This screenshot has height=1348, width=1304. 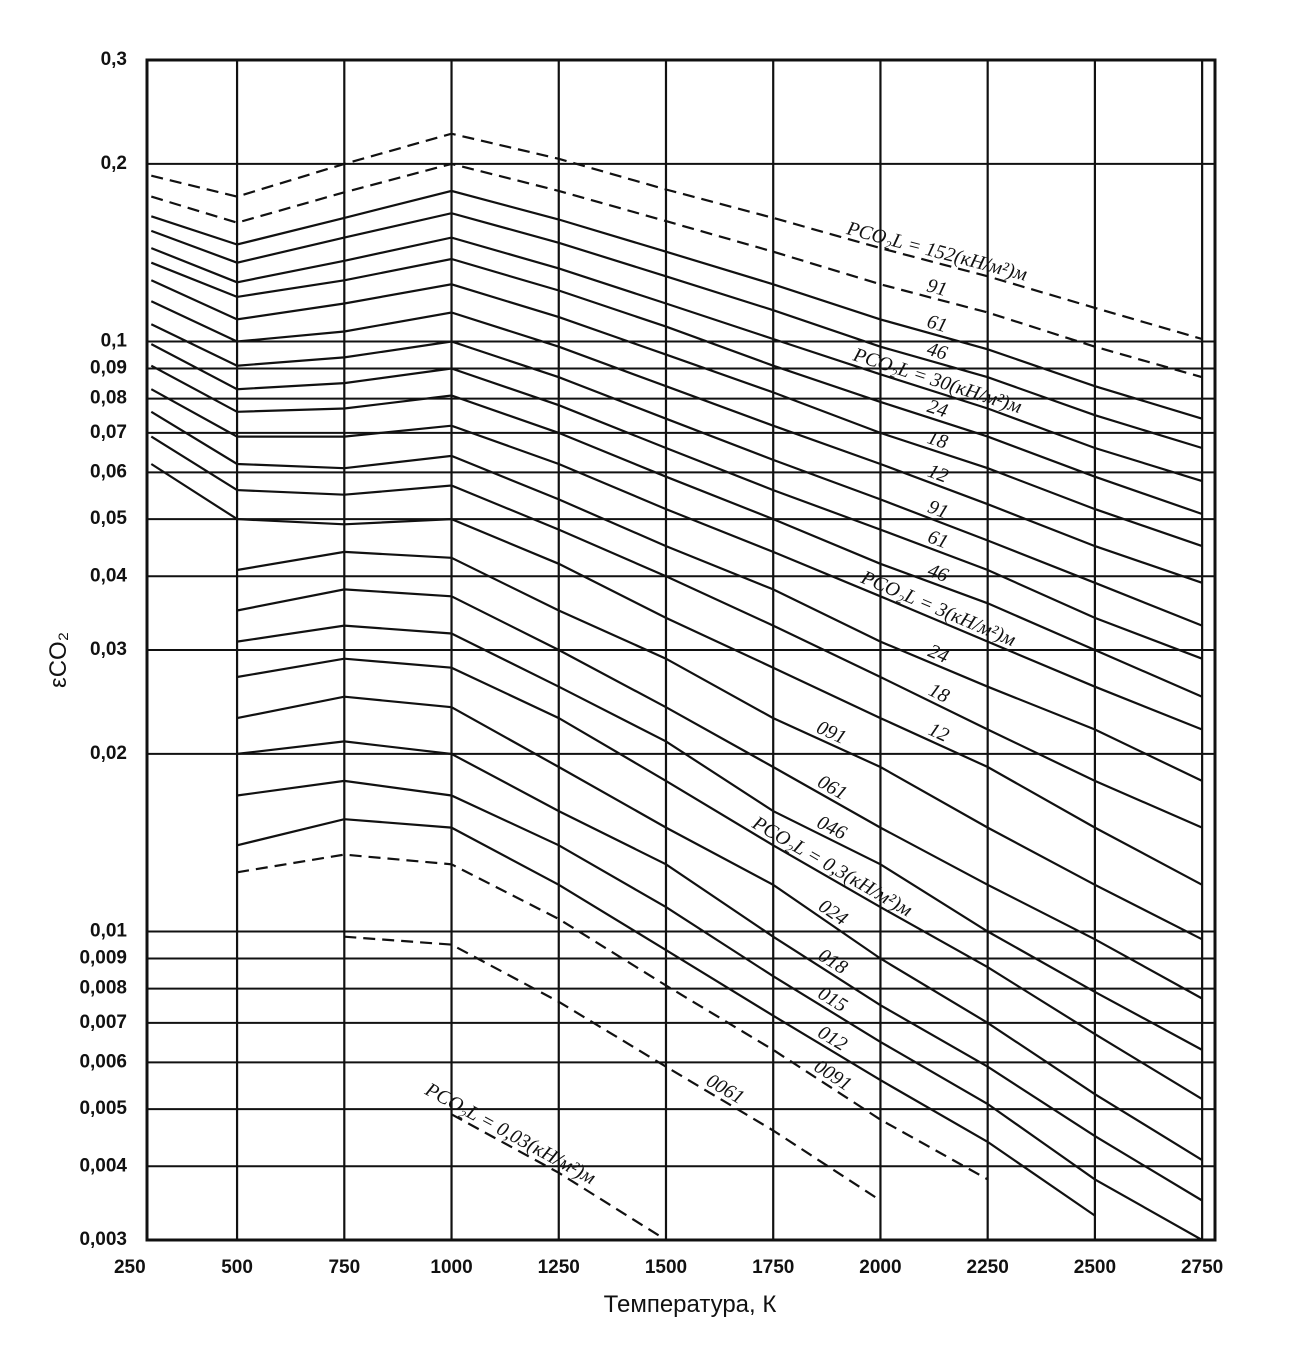 What do you see at coordinates (510, 1133) in the screenshot?
I see `curve-label: PCO₂L = 0,03(кН/м²)м` at bounding box center [510, 1133].